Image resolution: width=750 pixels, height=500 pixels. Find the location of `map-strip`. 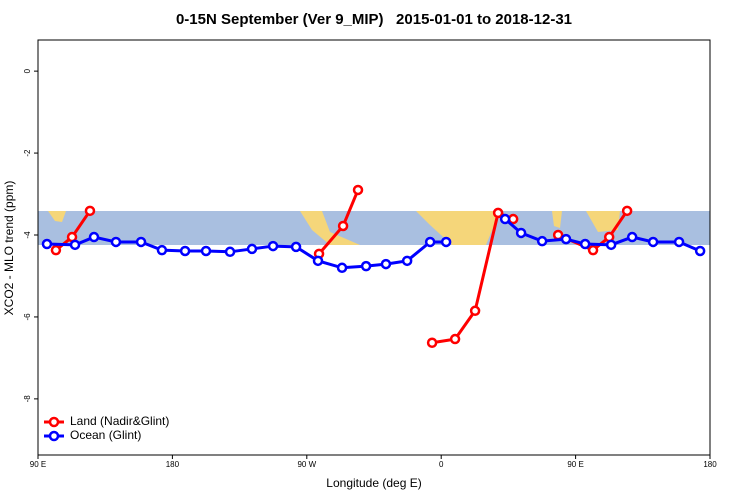

map-strip is located at coordinates (374, 228).